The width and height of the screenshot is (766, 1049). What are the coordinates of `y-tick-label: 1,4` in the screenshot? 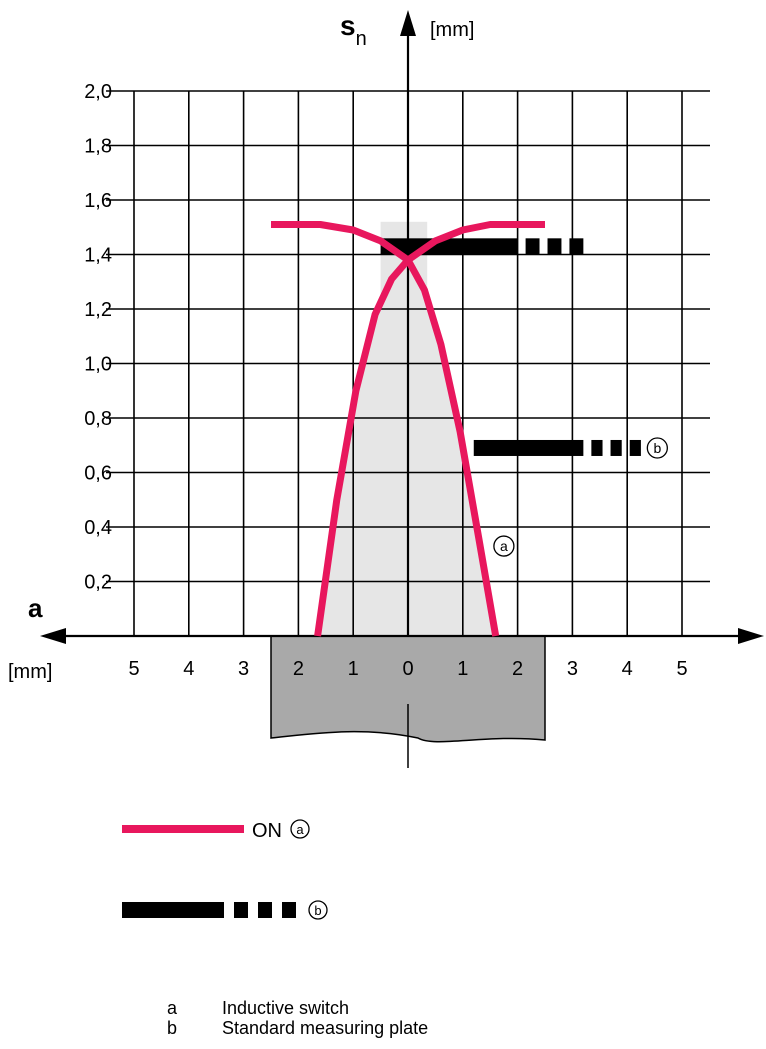 It's located at (98, 256).